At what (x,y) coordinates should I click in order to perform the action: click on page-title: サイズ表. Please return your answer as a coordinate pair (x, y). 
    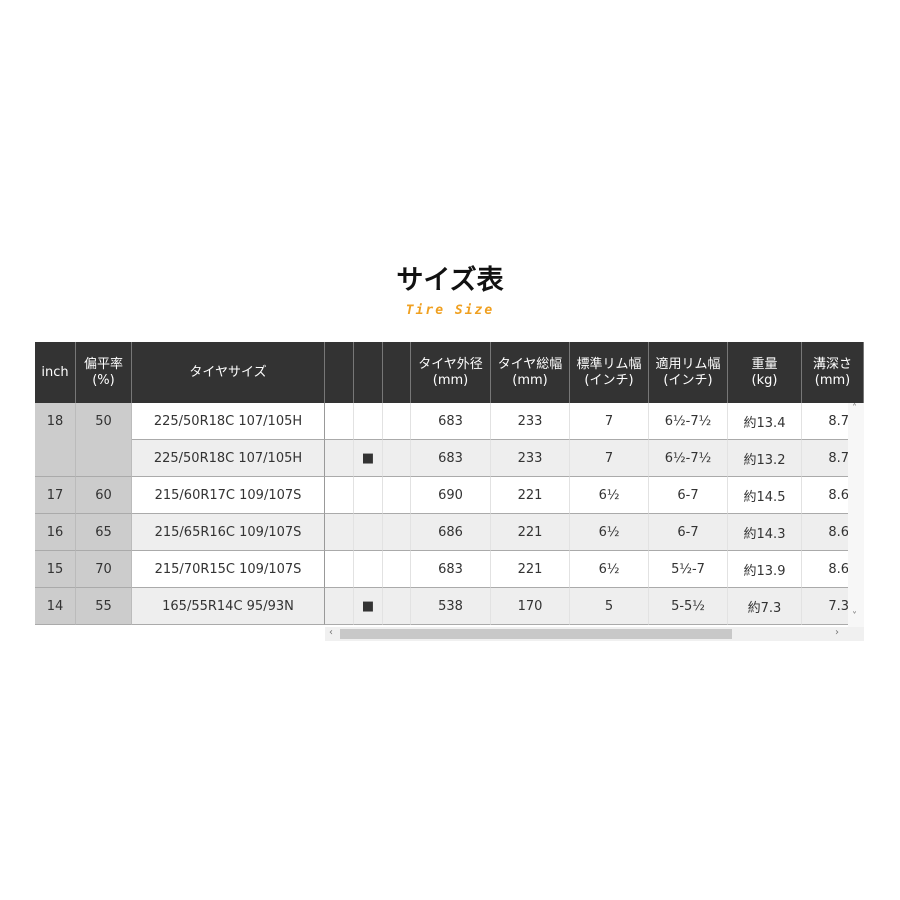
    Looking at the image, I should click on (450, 280).